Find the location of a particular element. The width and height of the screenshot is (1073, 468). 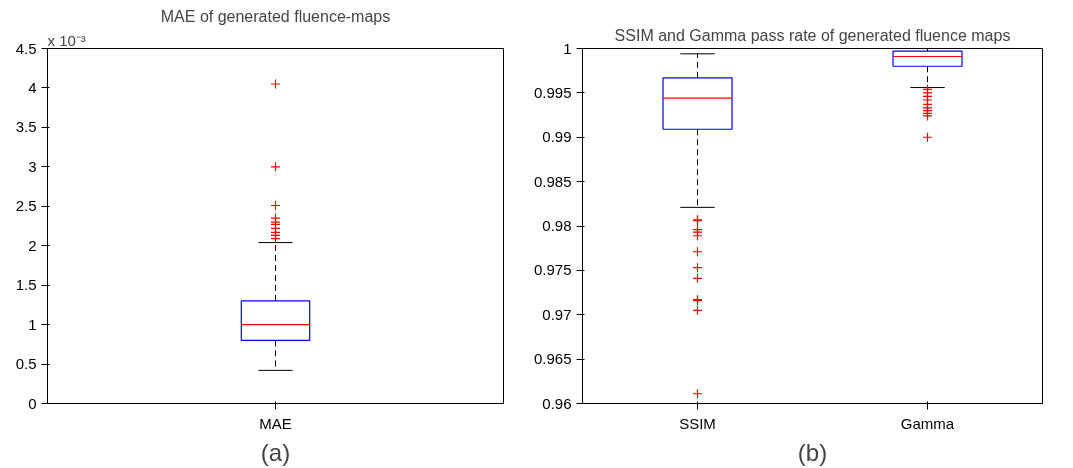

x-tick-label: SSIM is located at coordinates (697, 423).